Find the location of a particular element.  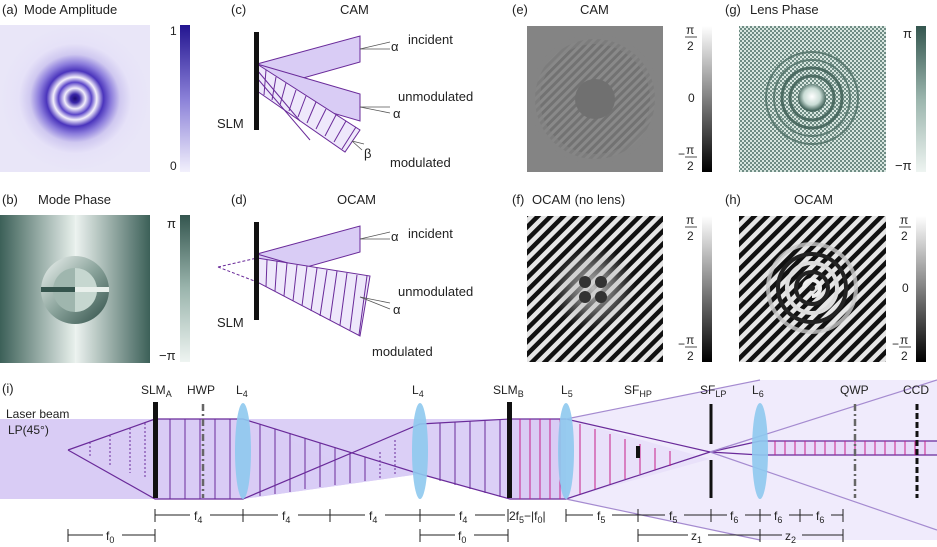

lens-l6 is located at coordinates (760, 451).